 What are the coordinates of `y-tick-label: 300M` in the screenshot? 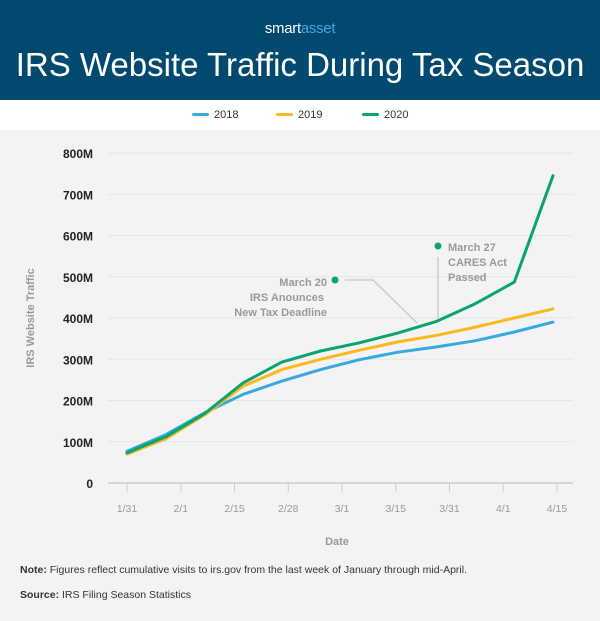 It's located at (78, 360).